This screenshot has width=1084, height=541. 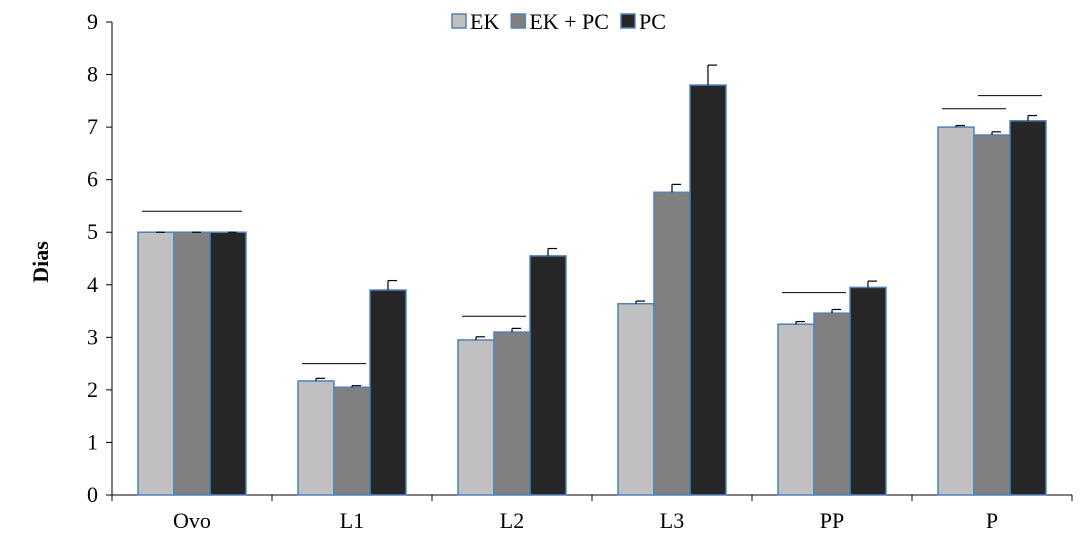 What do you see at coordinates (92, 284) in the screenshot?
I see `y-tick-label: 4` at bounding box center [92, 284].